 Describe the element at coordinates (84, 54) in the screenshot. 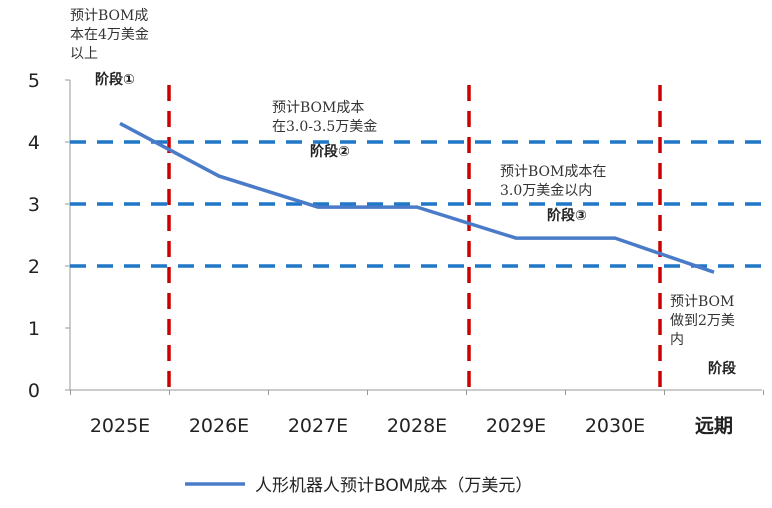

I see `annotation-text: 以上` at that location.